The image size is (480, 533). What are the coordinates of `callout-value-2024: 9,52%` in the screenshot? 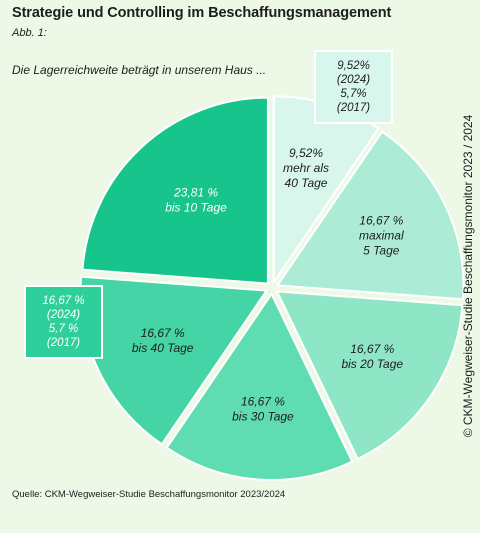 It's located at (353, 66).